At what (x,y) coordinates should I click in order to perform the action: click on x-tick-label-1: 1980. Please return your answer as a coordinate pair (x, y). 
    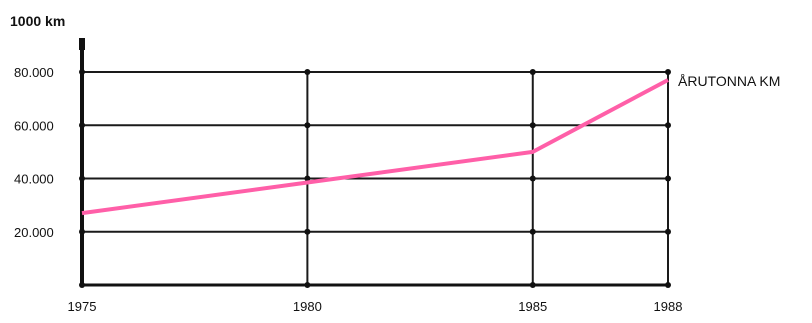
    Looking at the image, I should click on (307, 306).